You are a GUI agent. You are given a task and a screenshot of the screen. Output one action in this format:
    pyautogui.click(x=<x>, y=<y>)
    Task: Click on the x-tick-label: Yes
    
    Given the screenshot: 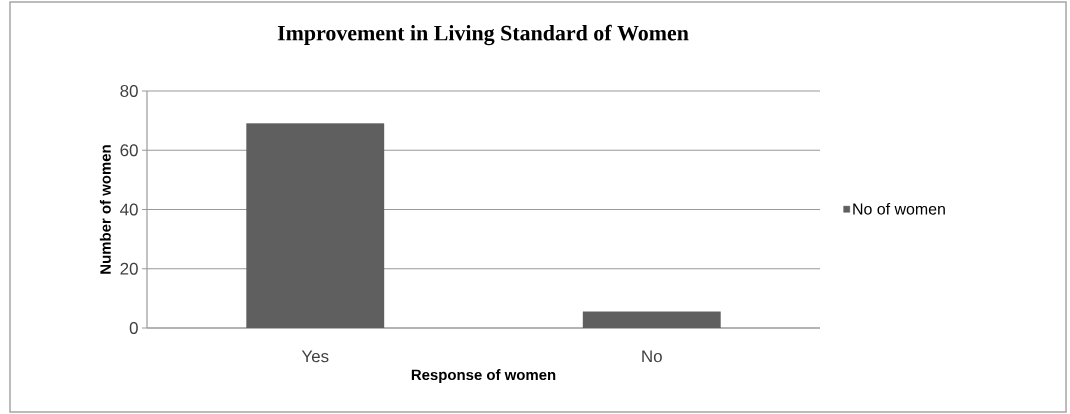 What is the action you would take?
    pyautogui.click(x=315, y=356)
    